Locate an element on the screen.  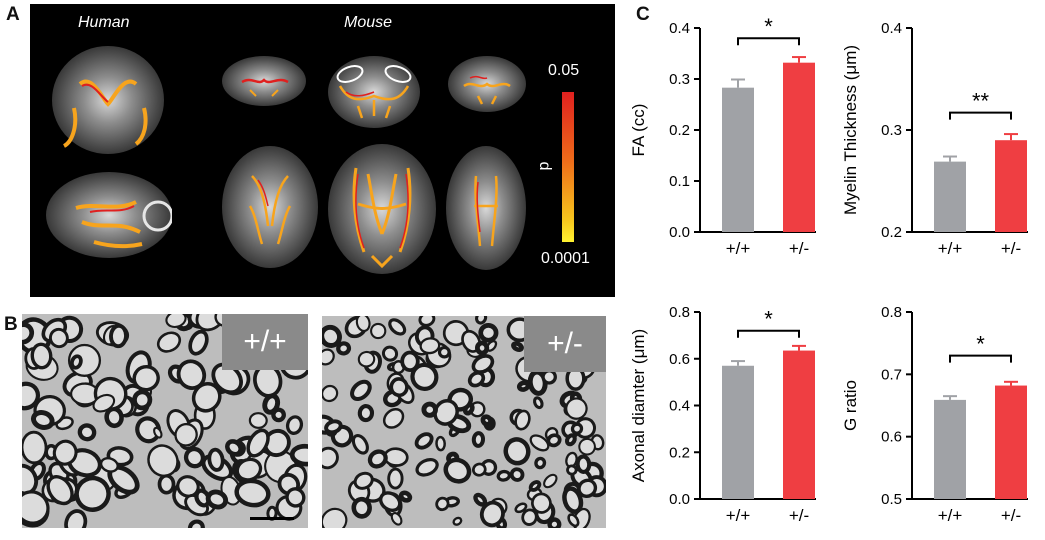
genotype-label-wildtype: +/+ is located at coordinates (265, 342).